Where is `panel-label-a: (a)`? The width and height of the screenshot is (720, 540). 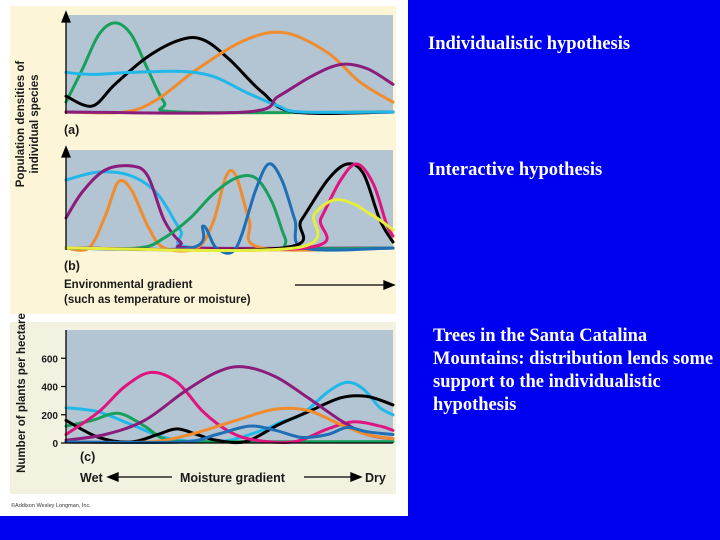
panel-label-a: (a) is located at coordinates (71, 130).